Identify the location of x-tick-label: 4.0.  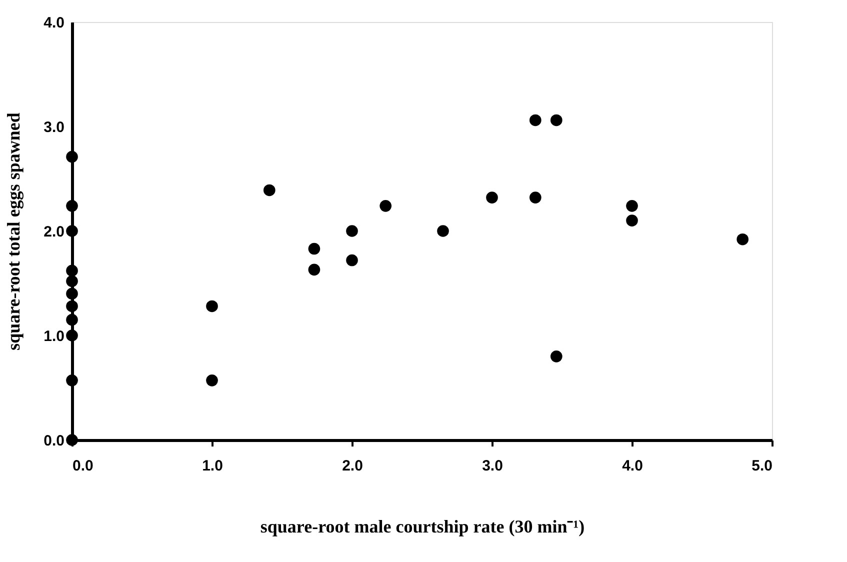
(632, 466).